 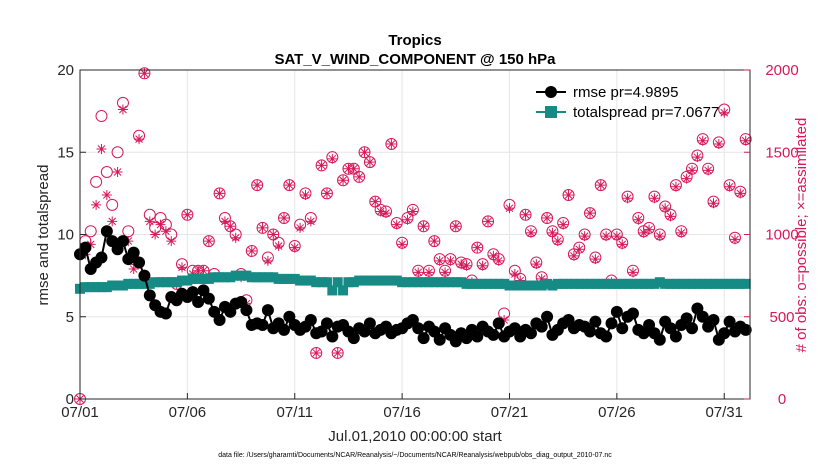 What do you see at coordinates (781, 317) in the screenshot?
I see `y-right-tick-label: 500` at bounding box center [781, 317].